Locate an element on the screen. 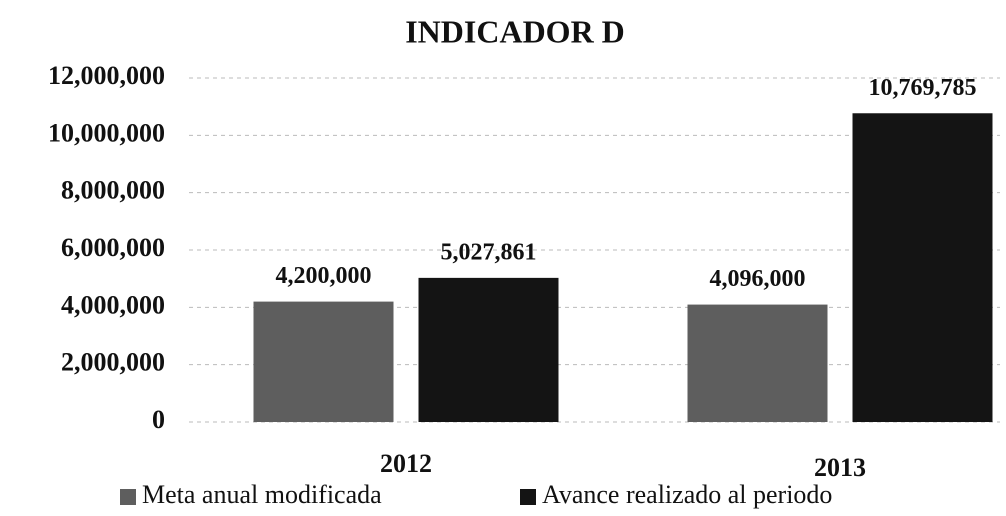  value-label: 10,769,785 is located at coordinates (923, 88).